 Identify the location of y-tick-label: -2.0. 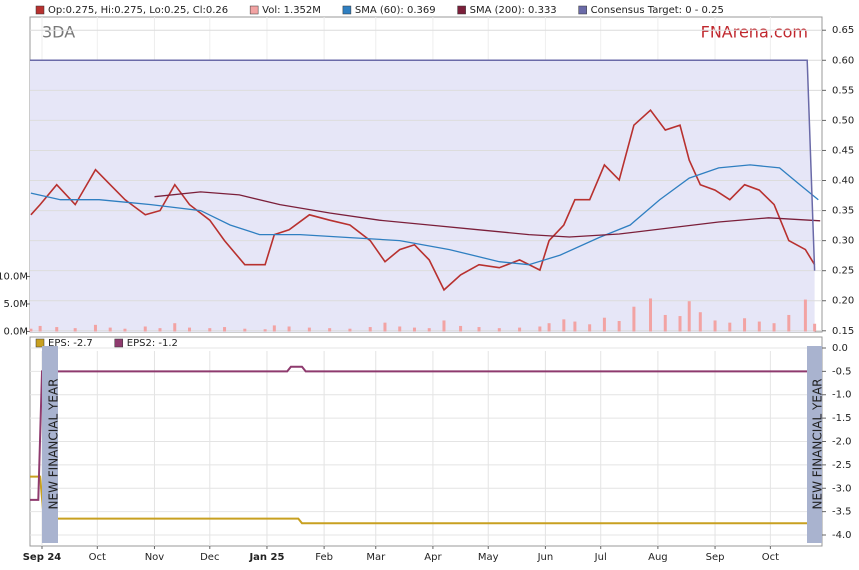
(842, 442).